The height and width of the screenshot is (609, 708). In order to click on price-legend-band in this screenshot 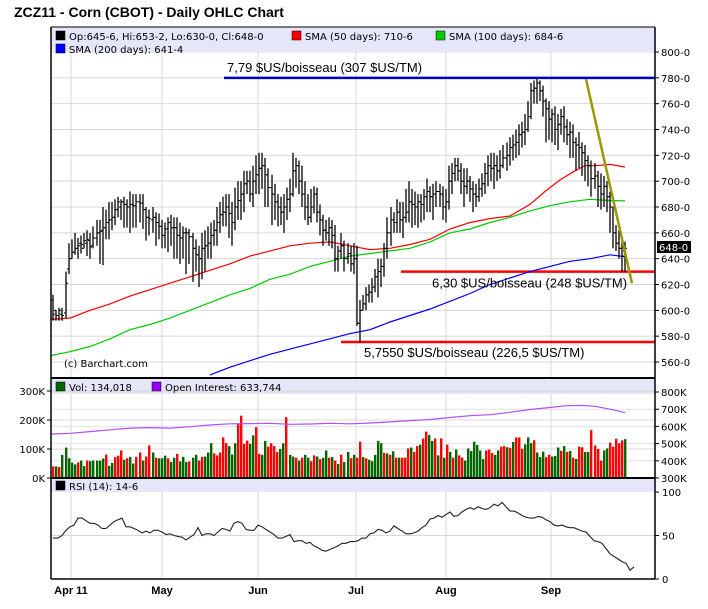, I will do `click(353, 39)`.